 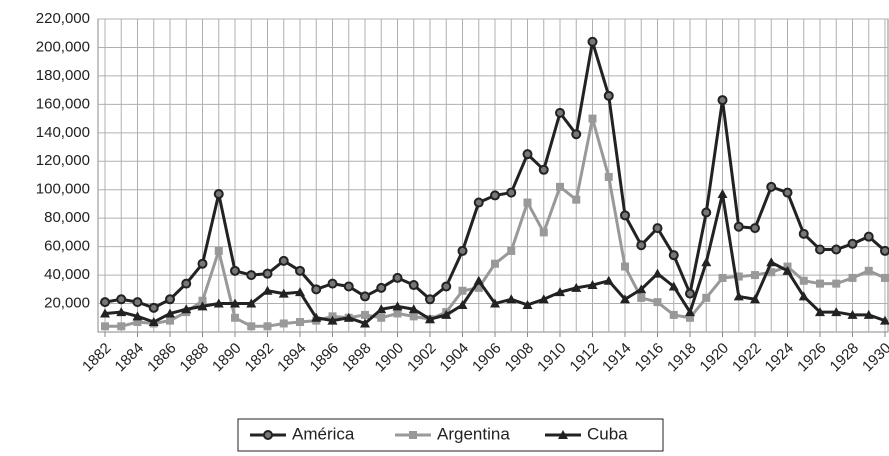 I want to click on x-tick-label: 1924, so click(x=780, y=358).